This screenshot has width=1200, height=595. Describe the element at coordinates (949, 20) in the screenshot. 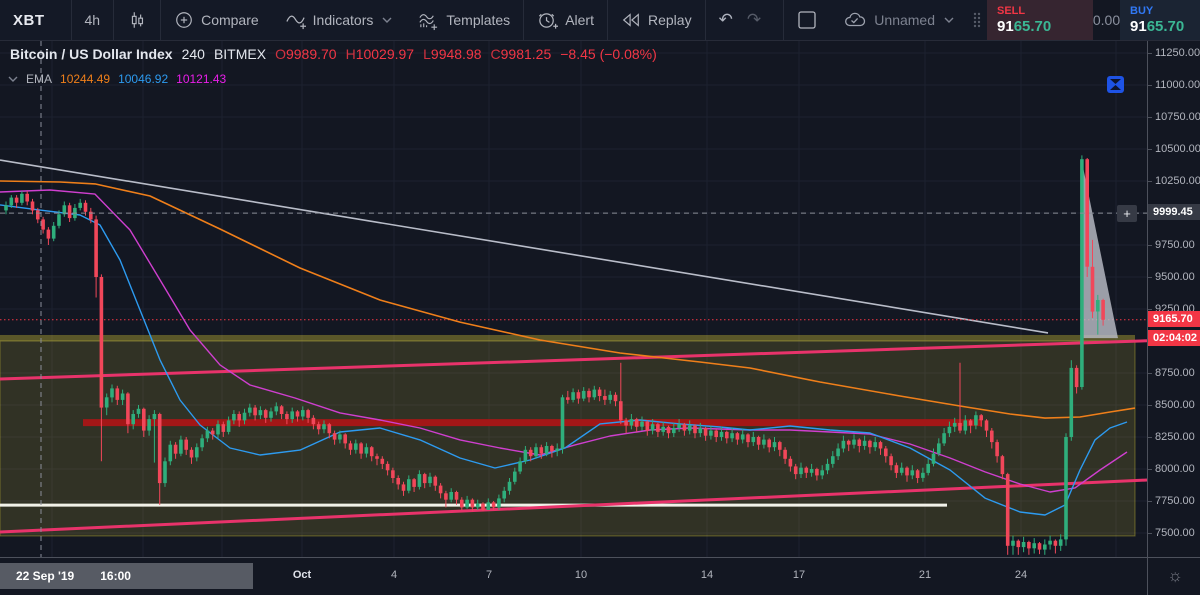

I see `chevron-down-icon` at that location.